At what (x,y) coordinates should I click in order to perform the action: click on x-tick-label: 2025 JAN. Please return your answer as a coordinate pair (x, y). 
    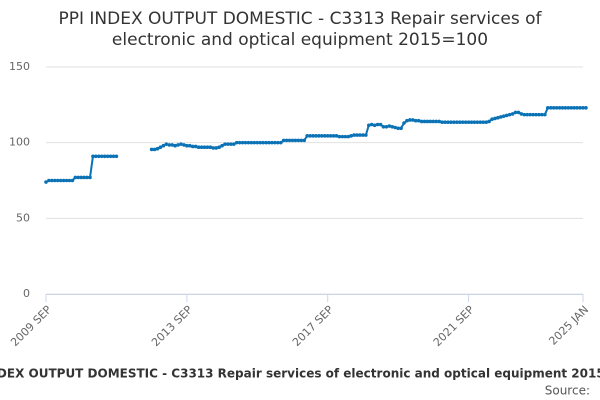
    Looking at the image, I should click on (568, 325).